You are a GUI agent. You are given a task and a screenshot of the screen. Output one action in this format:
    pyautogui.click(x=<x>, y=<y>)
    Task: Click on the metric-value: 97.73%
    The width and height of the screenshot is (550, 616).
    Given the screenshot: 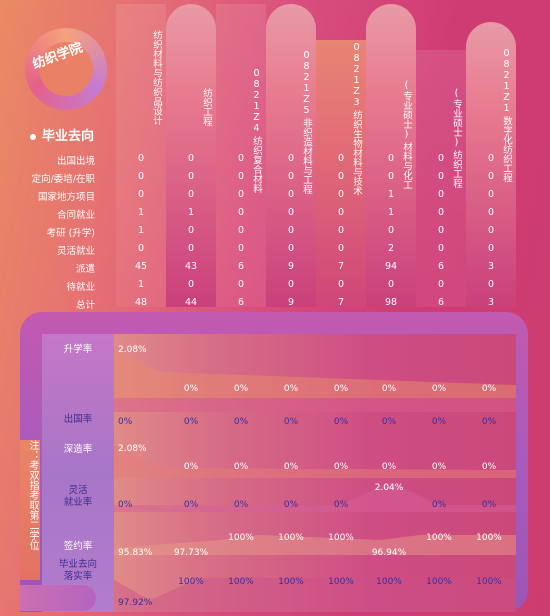 What is the action you would take?
    pyautogui.click(x=191, y=553)
    